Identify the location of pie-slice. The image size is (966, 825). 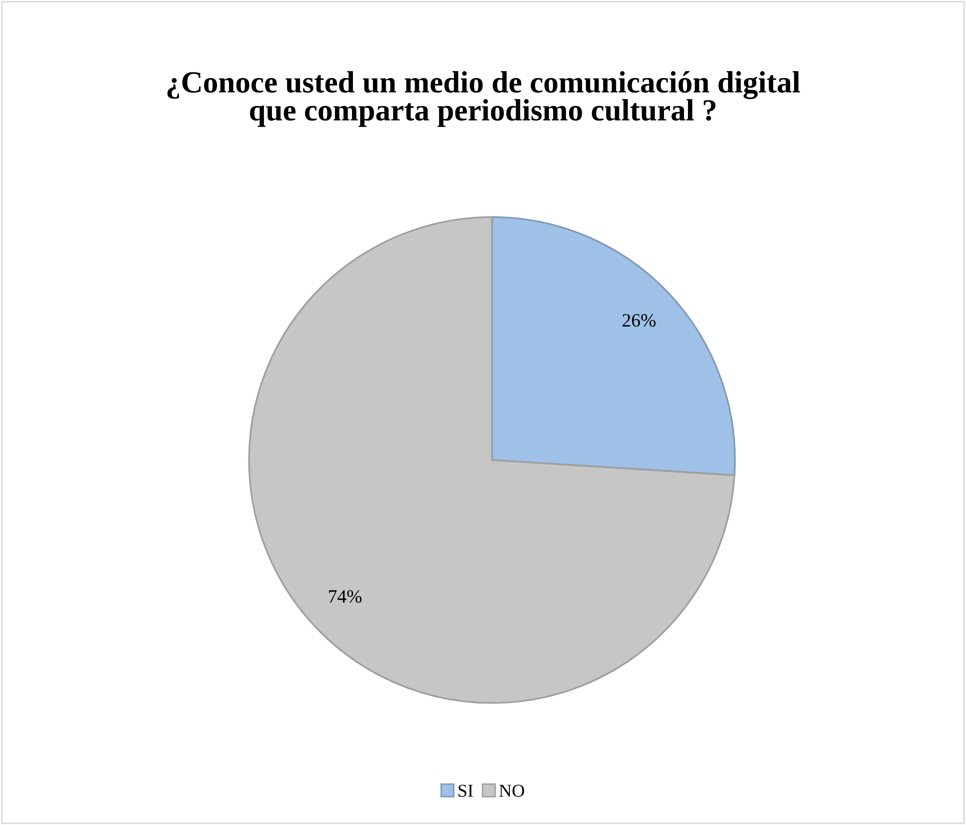
(613, 346).